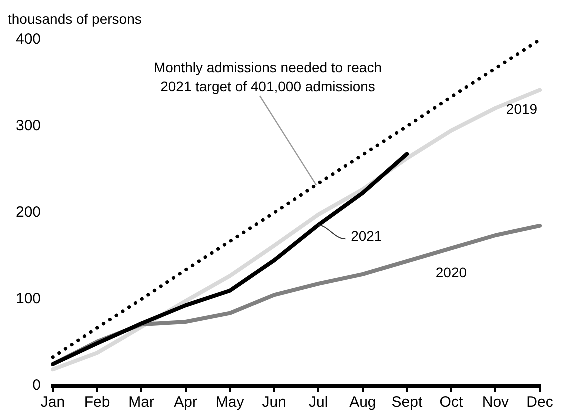 This screenshot has width=562, height=414. Describe the element at coordinates (186, 403) in the screenshot. I see `x-tick-label: Apr` at that location.